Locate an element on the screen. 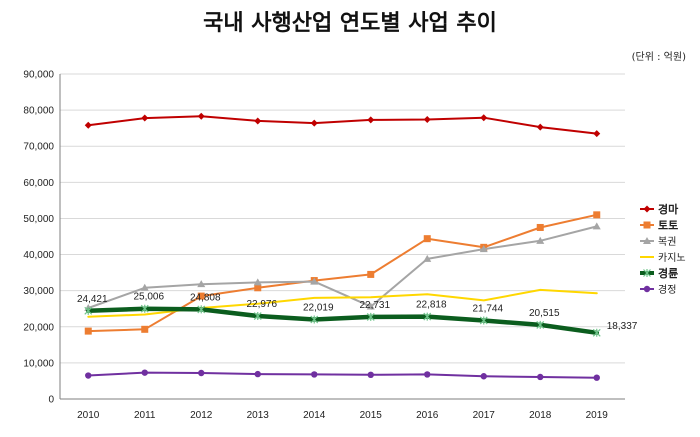  unit-note: (단위 : 억원) is located at coordinates (659, 56).